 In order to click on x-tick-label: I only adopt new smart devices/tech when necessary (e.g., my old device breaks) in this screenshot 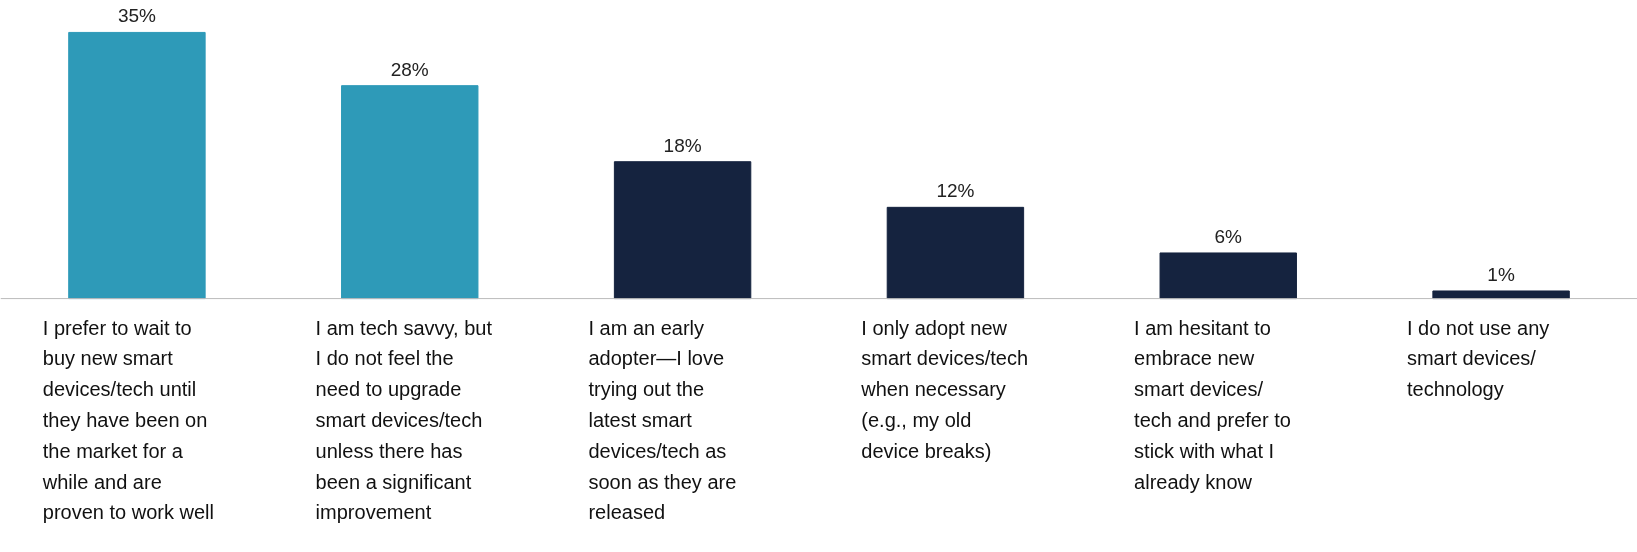, I will do `click(944, 389)`.